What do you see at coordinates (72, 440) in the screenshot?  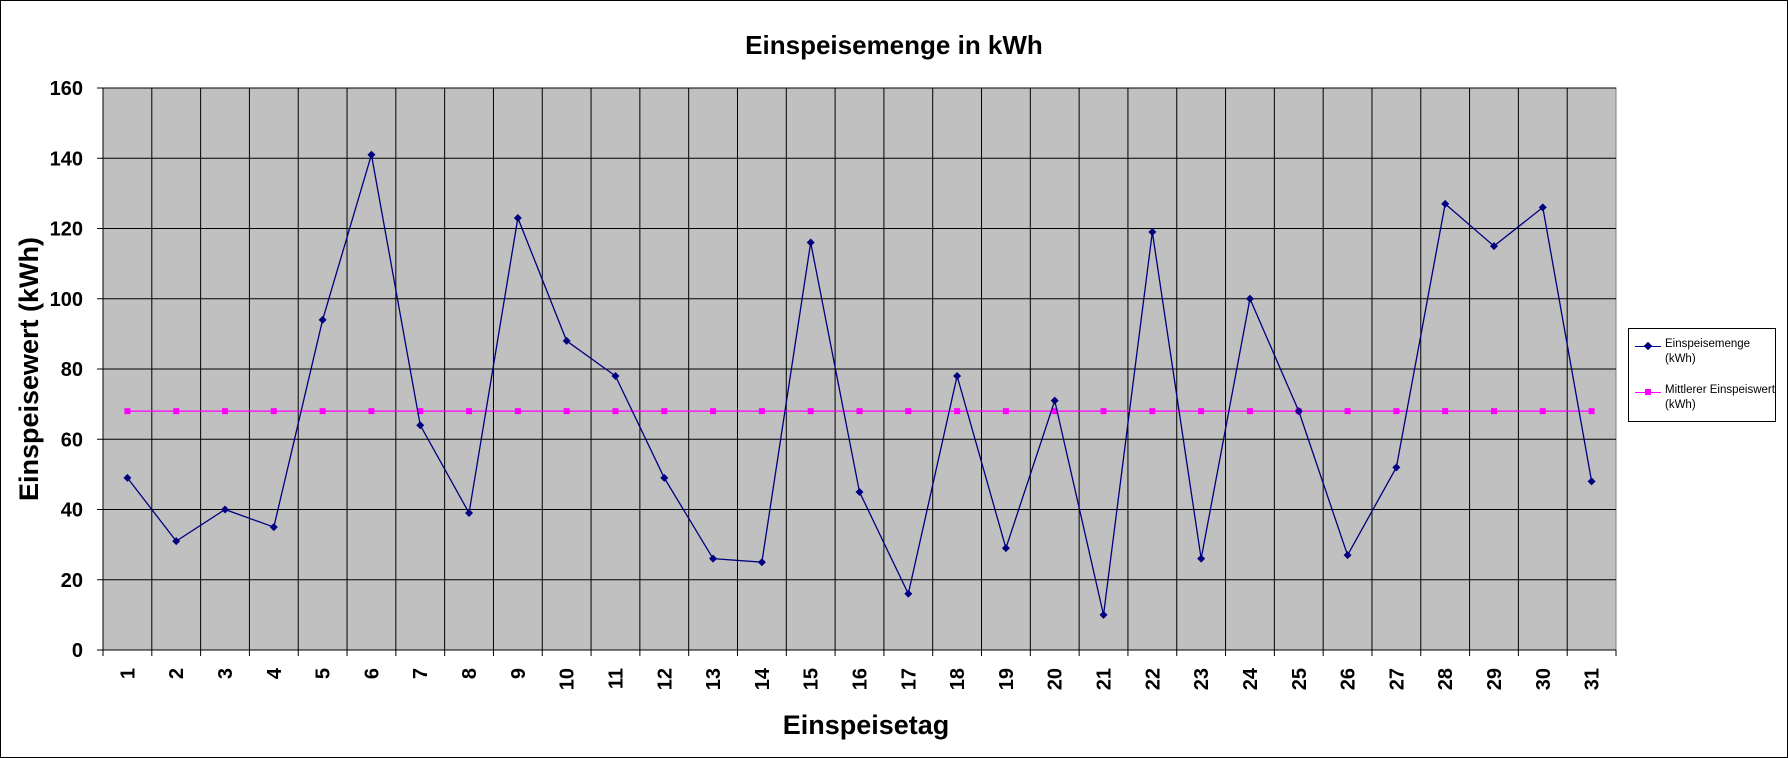 I see `y-tick-label: 60` at bounding box center [72, 440].